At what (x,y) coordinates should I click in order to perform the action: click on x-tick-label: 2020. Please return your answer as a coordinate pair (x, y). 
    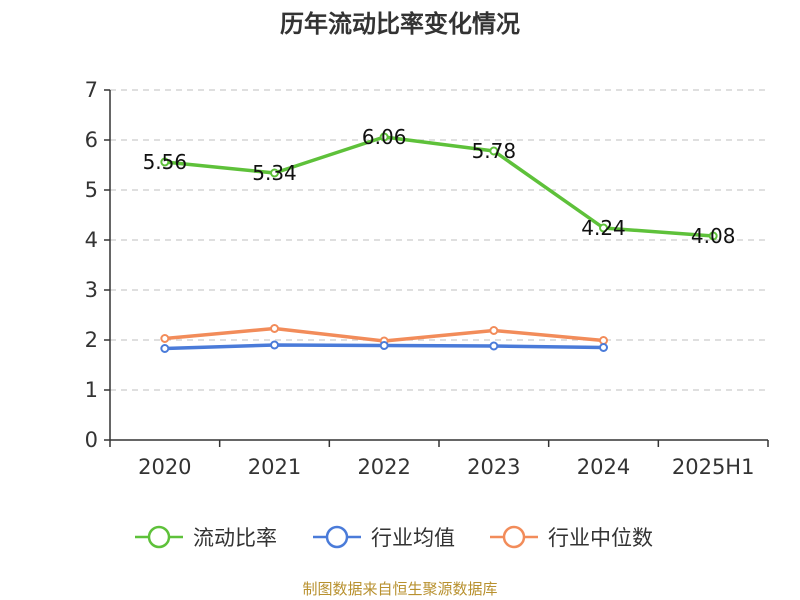
    Looking at the image, I should click on (164, 467).